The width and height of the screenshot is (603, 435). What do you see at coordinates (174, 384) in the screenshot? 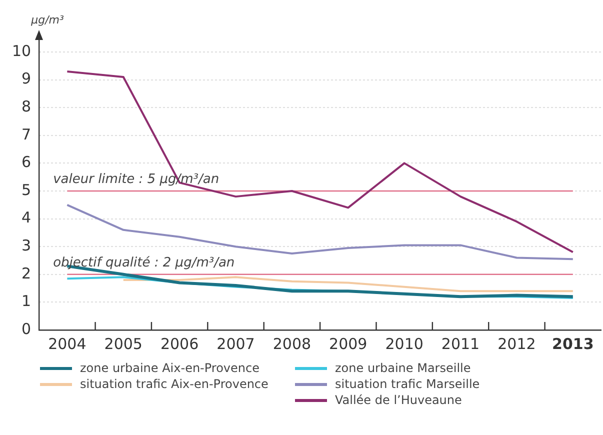
I see `legend-label: situation trafic Aix-en-Provence` at bounding box center [174, 384].